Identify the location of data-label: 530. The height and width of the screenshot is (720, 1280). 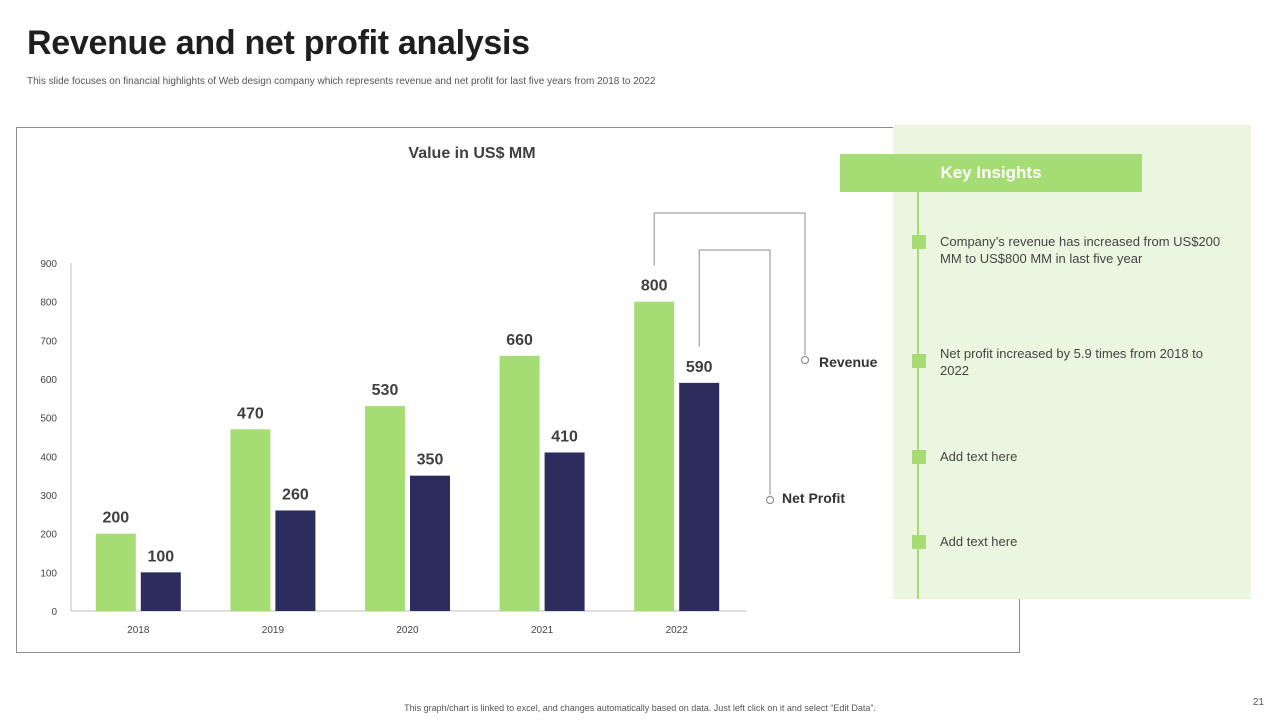
(385, 390).